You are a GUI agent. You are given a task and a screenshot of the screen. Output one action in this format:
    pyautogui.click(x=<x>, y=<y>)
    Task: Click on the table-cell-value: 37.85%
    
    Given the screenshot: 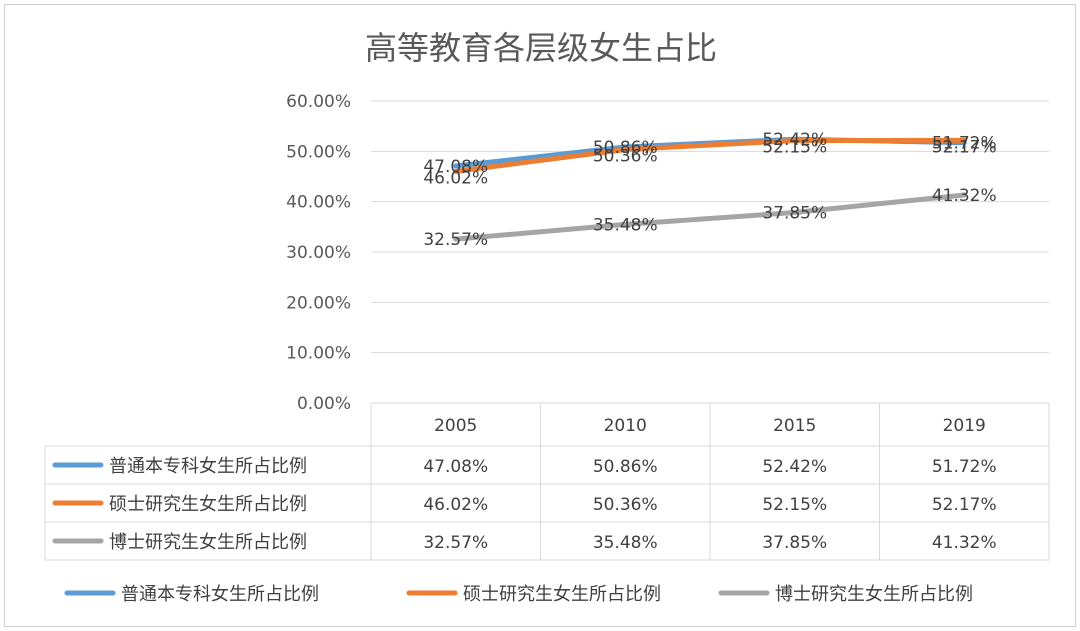 What is the action you would take?
    pyautogui.click(x=794, y=543)
    